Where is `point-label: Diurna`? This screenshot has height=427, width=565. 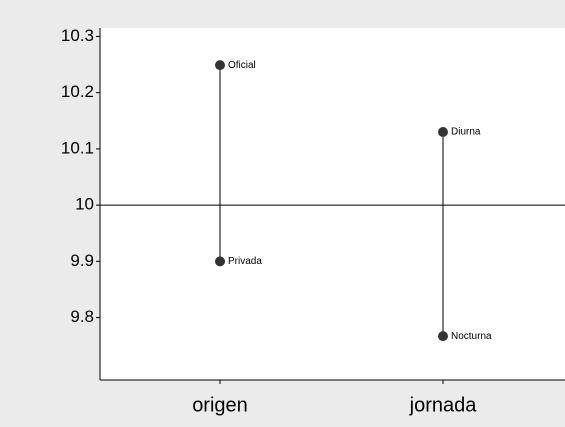 point-label: Diurna is located at coordinates (466, 132).